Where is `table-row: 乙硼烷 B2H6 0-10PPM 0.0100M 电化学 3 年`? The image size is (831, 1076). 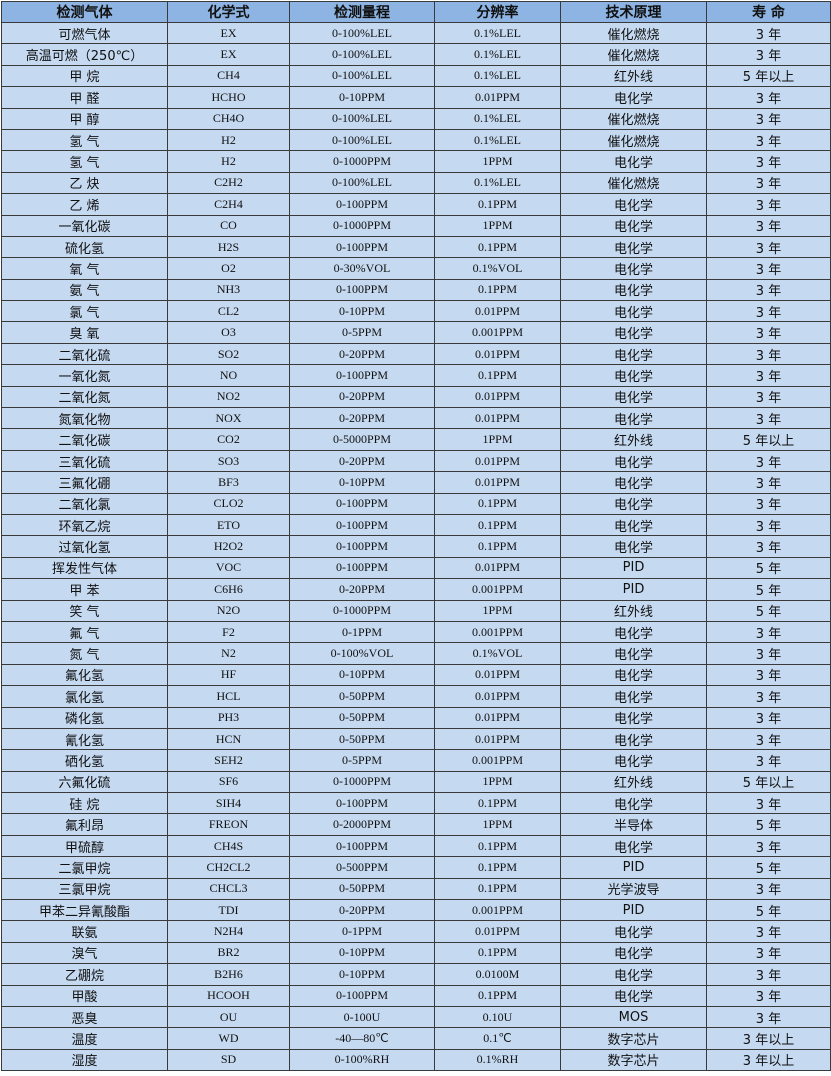
table-row: 乙硼烷 B2H6 0-10PPM 0.0100M 电化学 3 年 is located at coordinates (416, 974).